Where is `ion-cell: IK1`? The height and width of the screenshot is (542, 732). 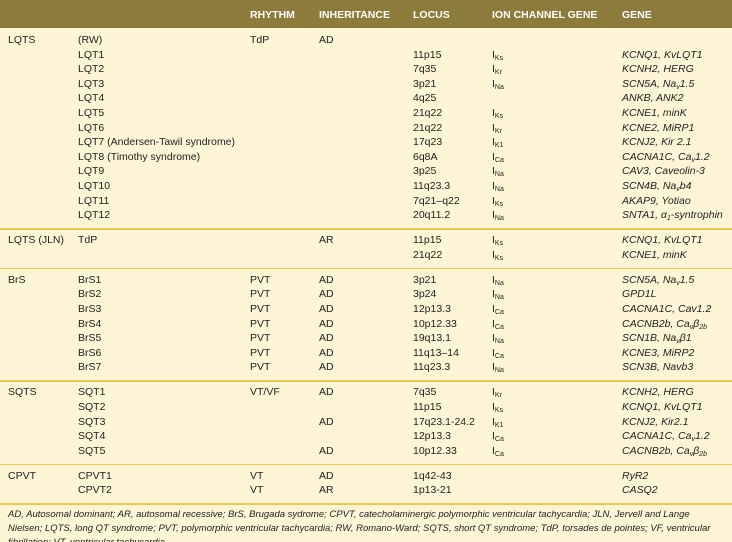
ion-cell: IK1 is located at coordinates (497, 424).